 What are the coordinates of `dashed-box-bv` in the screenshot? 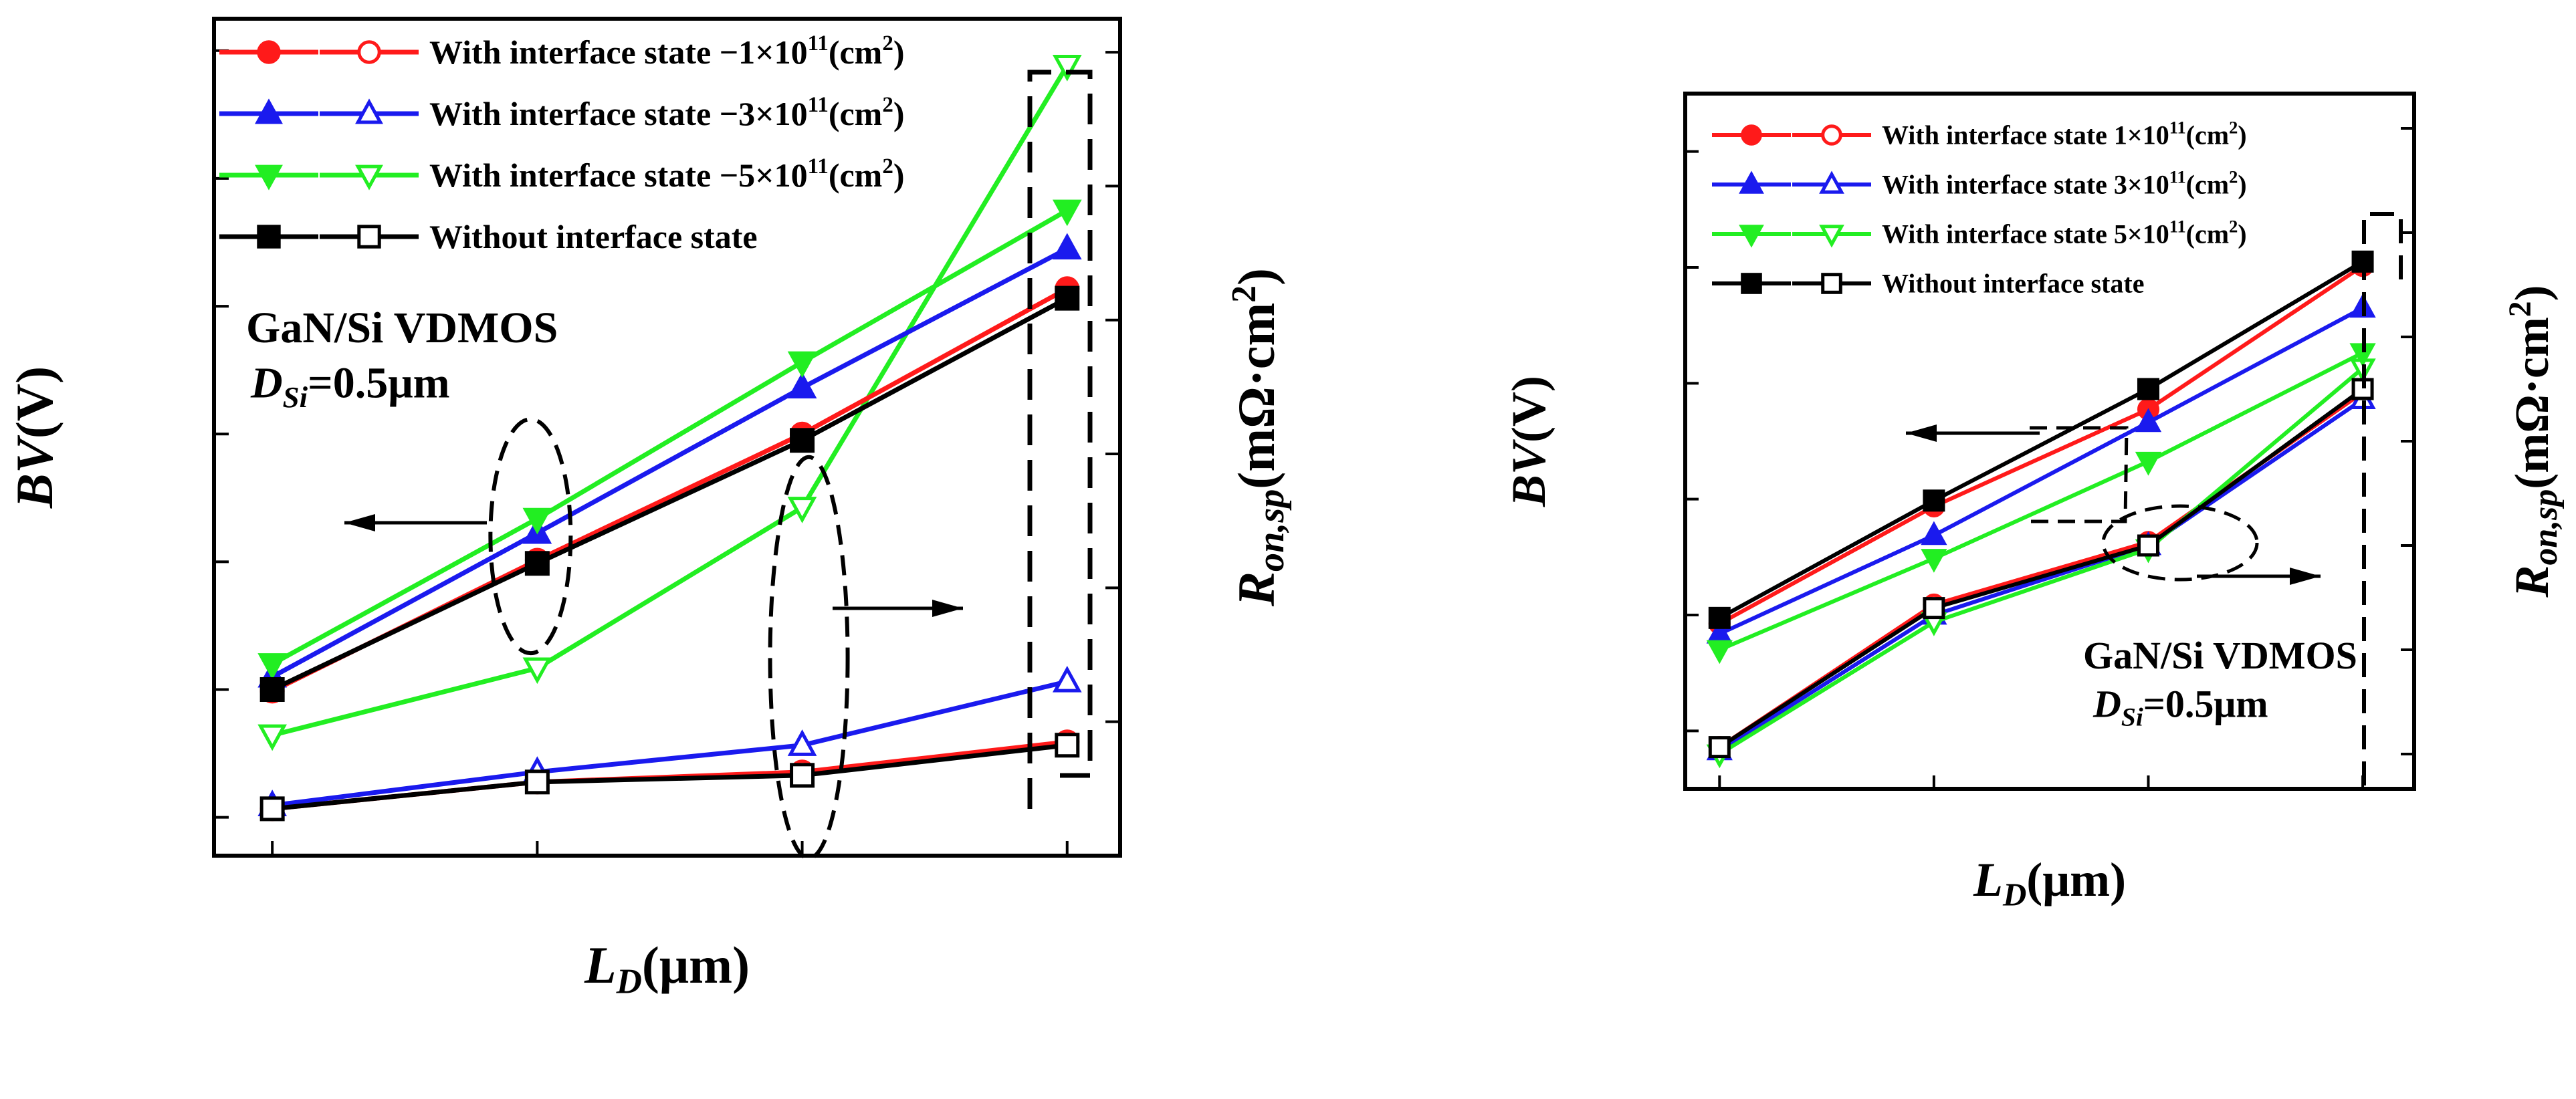 It's located at (2077, 475).